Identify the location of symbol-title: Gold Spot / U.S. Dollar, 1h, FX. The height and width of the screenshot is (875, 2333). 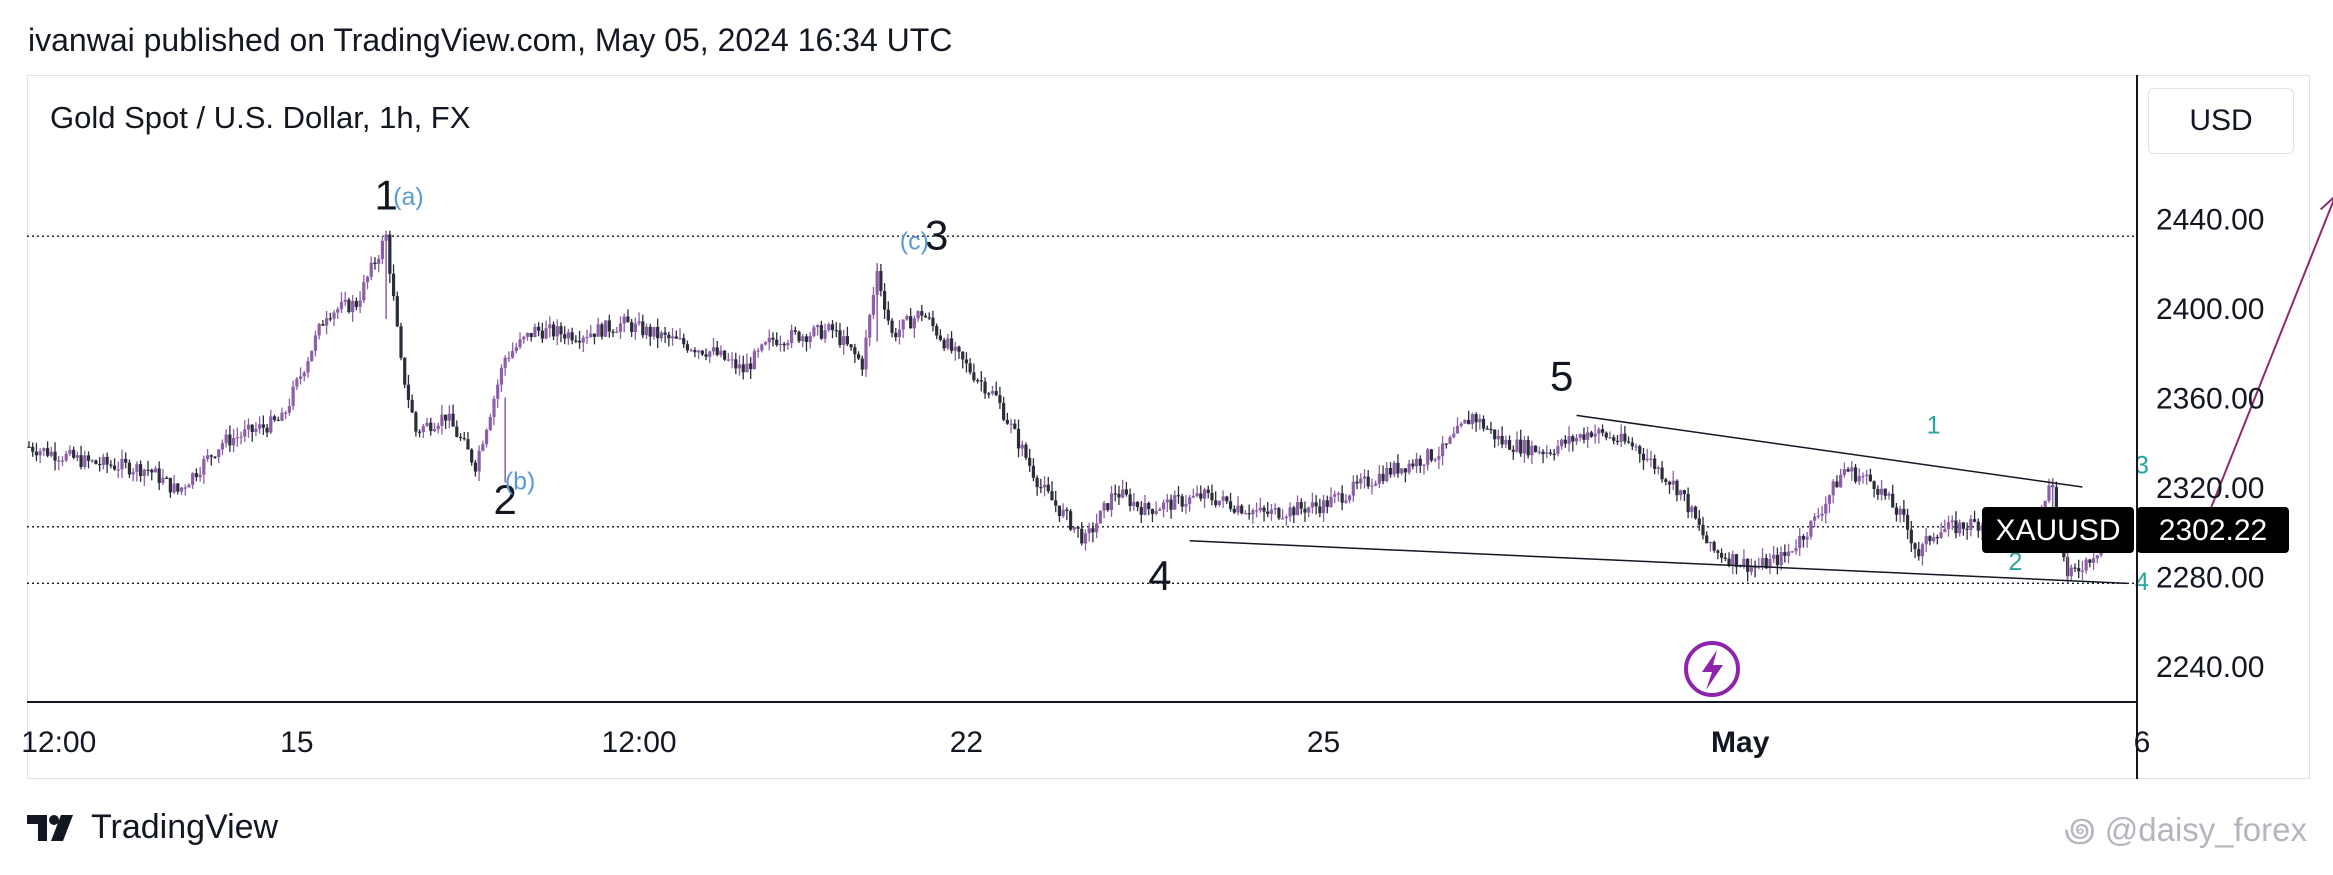
(260, 117).